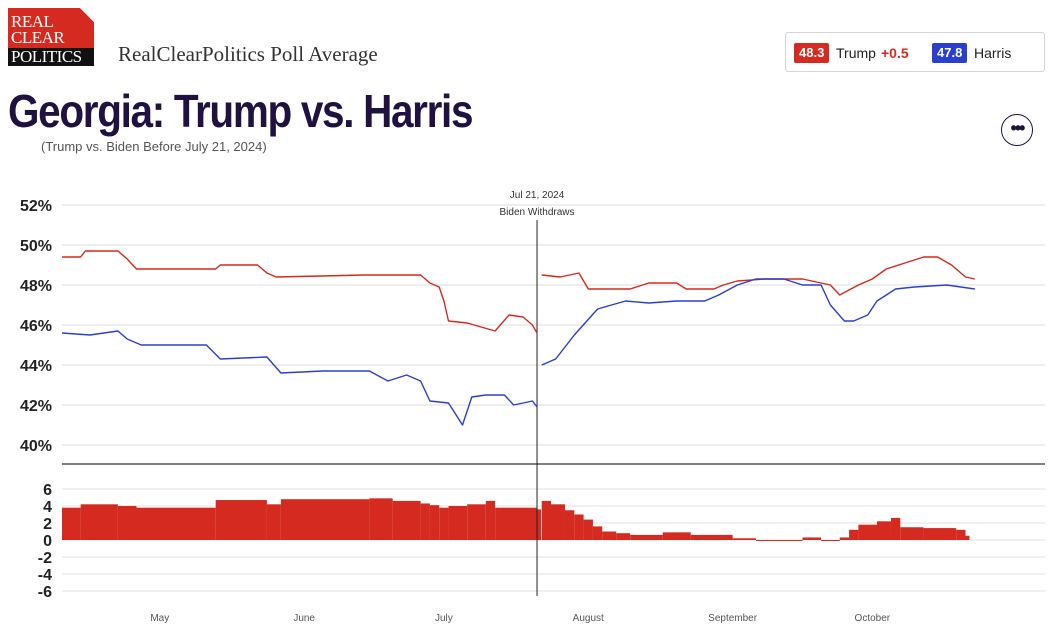 The image size is (1057, 632). What do you see at coordinates (812, 53) in the screenshot?
I see `trump-value-badge: 48.3` at bounding box center [812, 53].